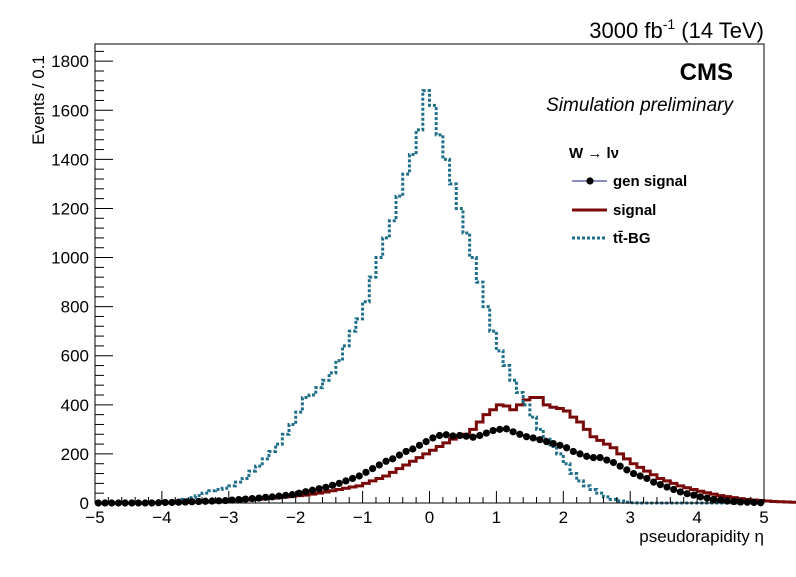 The image size is (796, 577). I want to click on x-tick-label: 1, so click(496, 517).